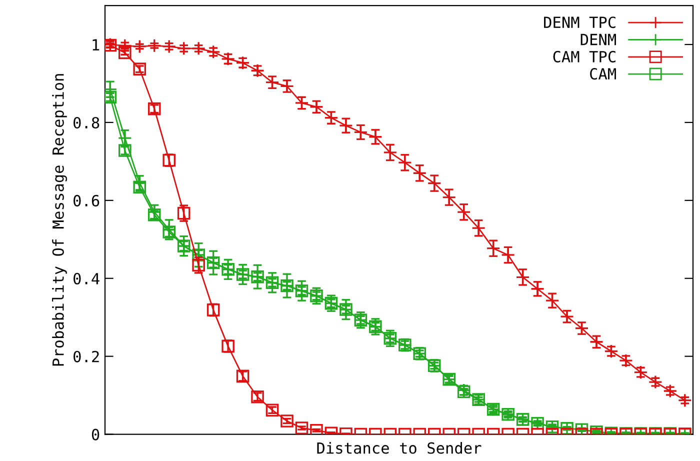  I want to click on y-axis-title: Probability Of Message Reception, so click(59, 220).